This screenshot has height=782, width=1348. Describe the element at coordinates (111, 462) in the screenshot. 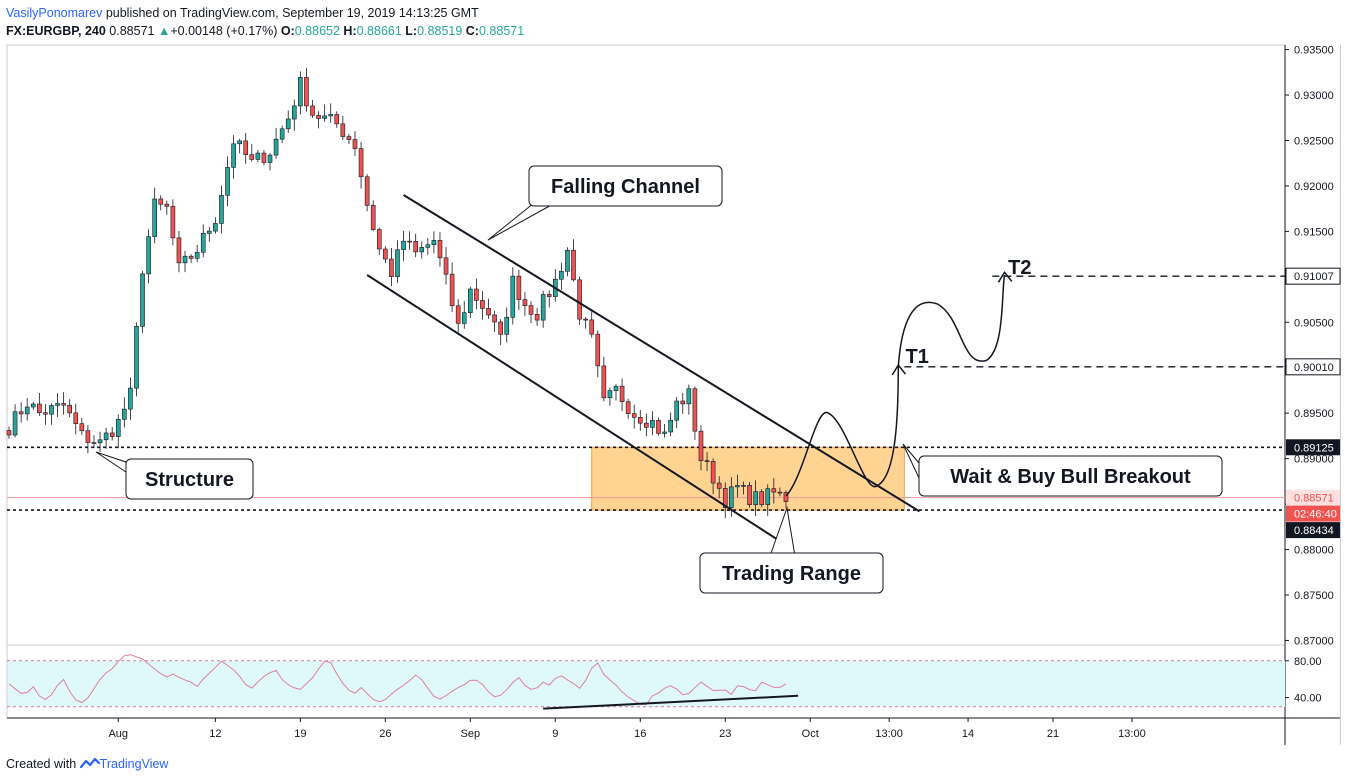

I see `structure-callout-pointer` at that location.